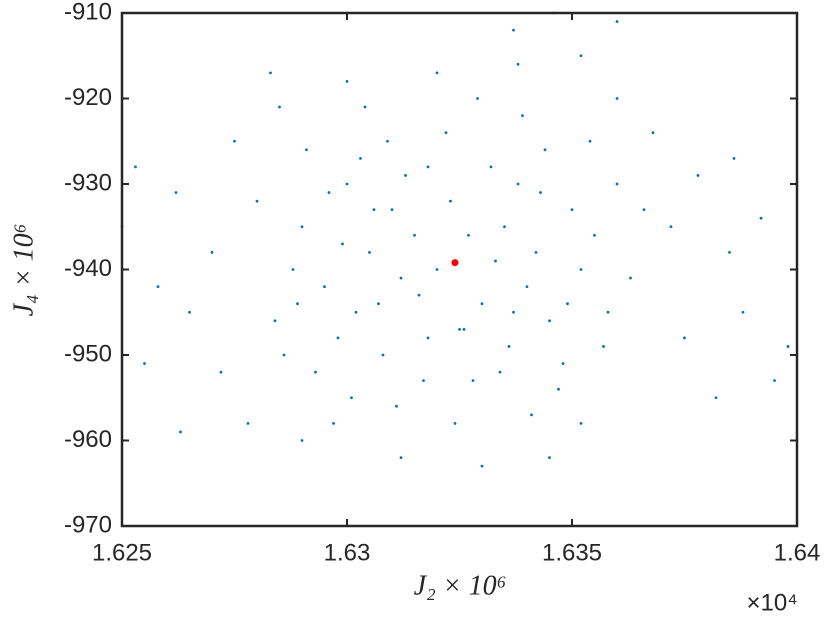 Image resolution: width=830 pixels, height=622 pixels. Describe the element at coordinates (460, 585) in the screenshot. I see `x-axis-label: J₂ × 10⁶` at that location.